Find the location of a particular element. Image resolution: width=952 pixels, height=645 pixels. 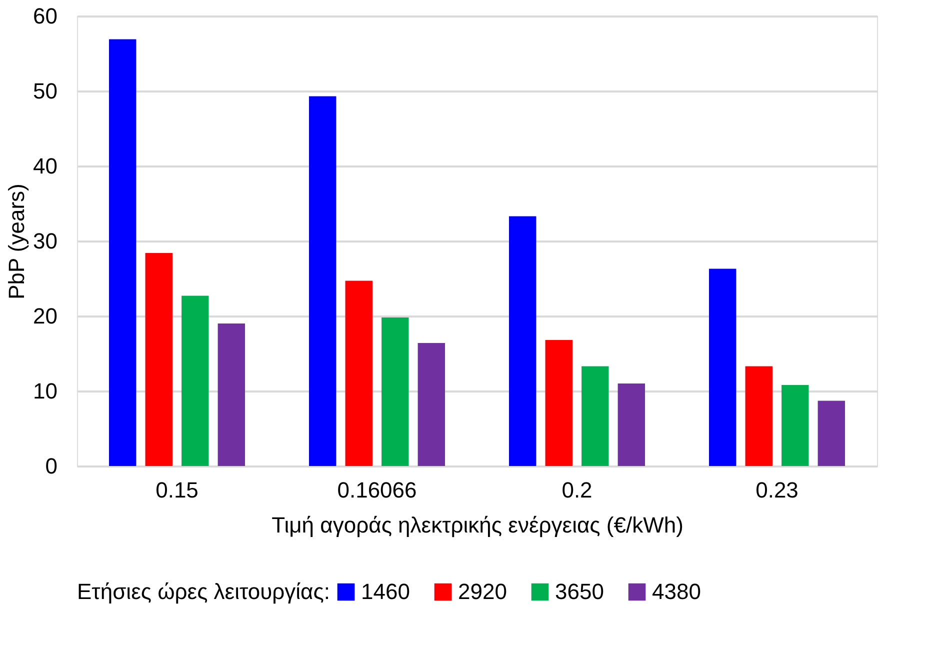

y-tick-label: 60 is located at coordinates (45, 16).